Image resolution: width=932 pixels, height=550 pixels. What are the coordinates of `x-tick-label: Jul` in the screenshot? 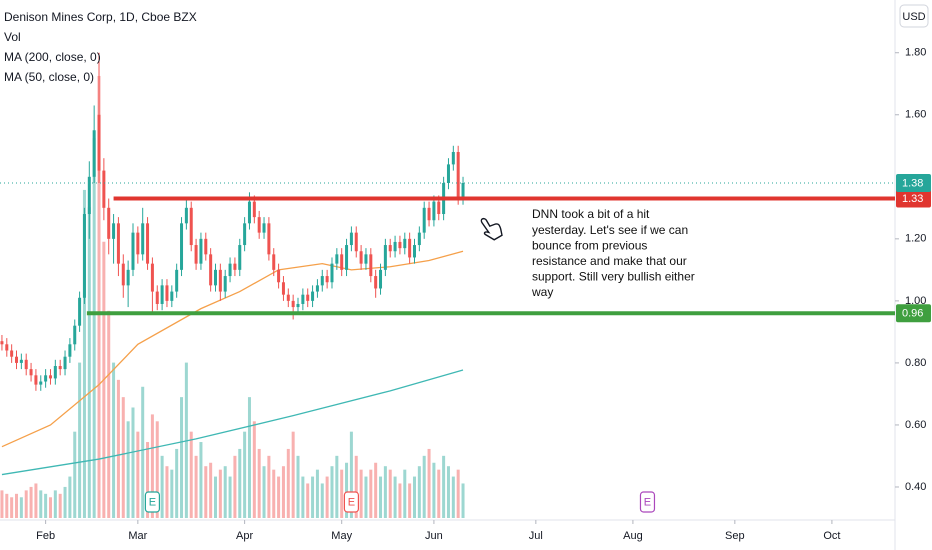 It's located at (536, 536).